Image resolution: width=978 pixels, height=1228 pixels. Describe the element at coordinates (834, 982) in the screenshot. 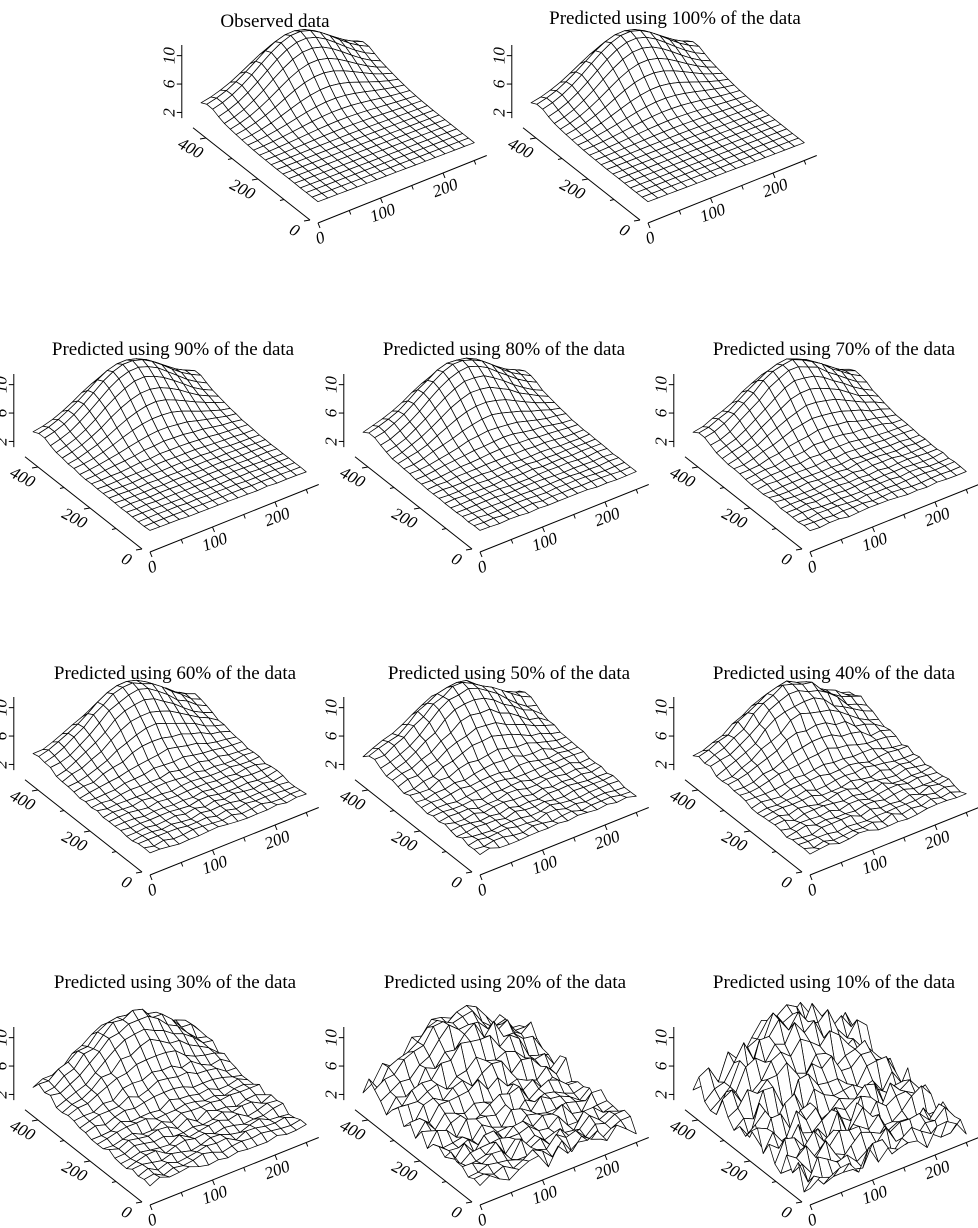

I see `panel-title: Predicted using 10% of the data` at that location.